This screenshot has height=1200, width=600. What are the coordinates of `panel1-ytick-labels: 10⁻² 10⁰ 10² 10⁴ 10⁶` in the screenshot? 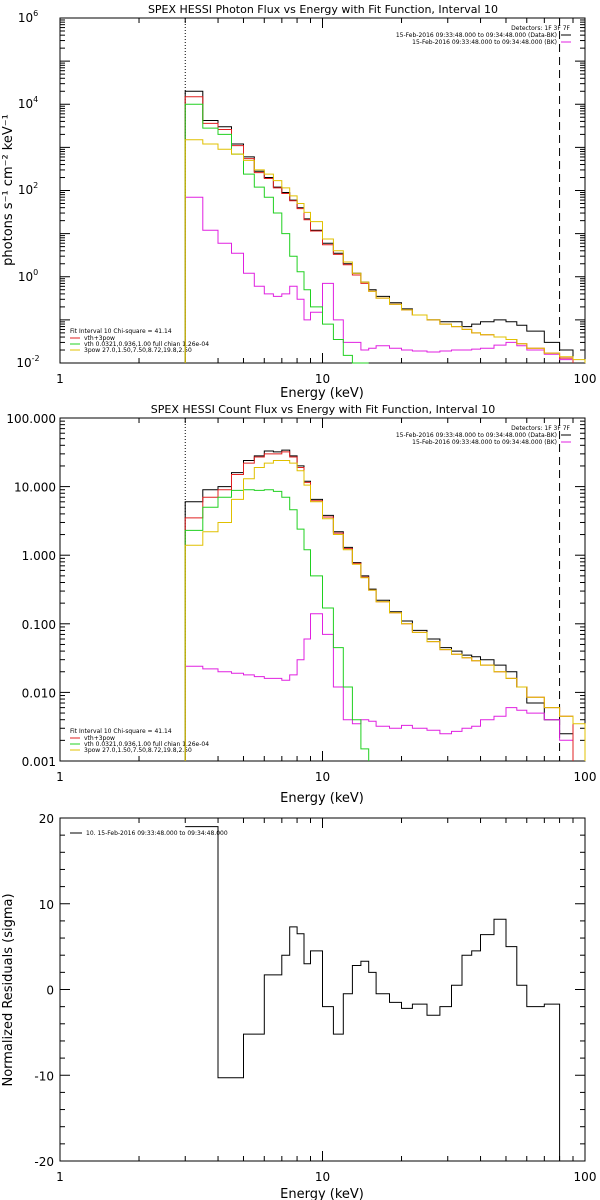 It's located at (27, 189).